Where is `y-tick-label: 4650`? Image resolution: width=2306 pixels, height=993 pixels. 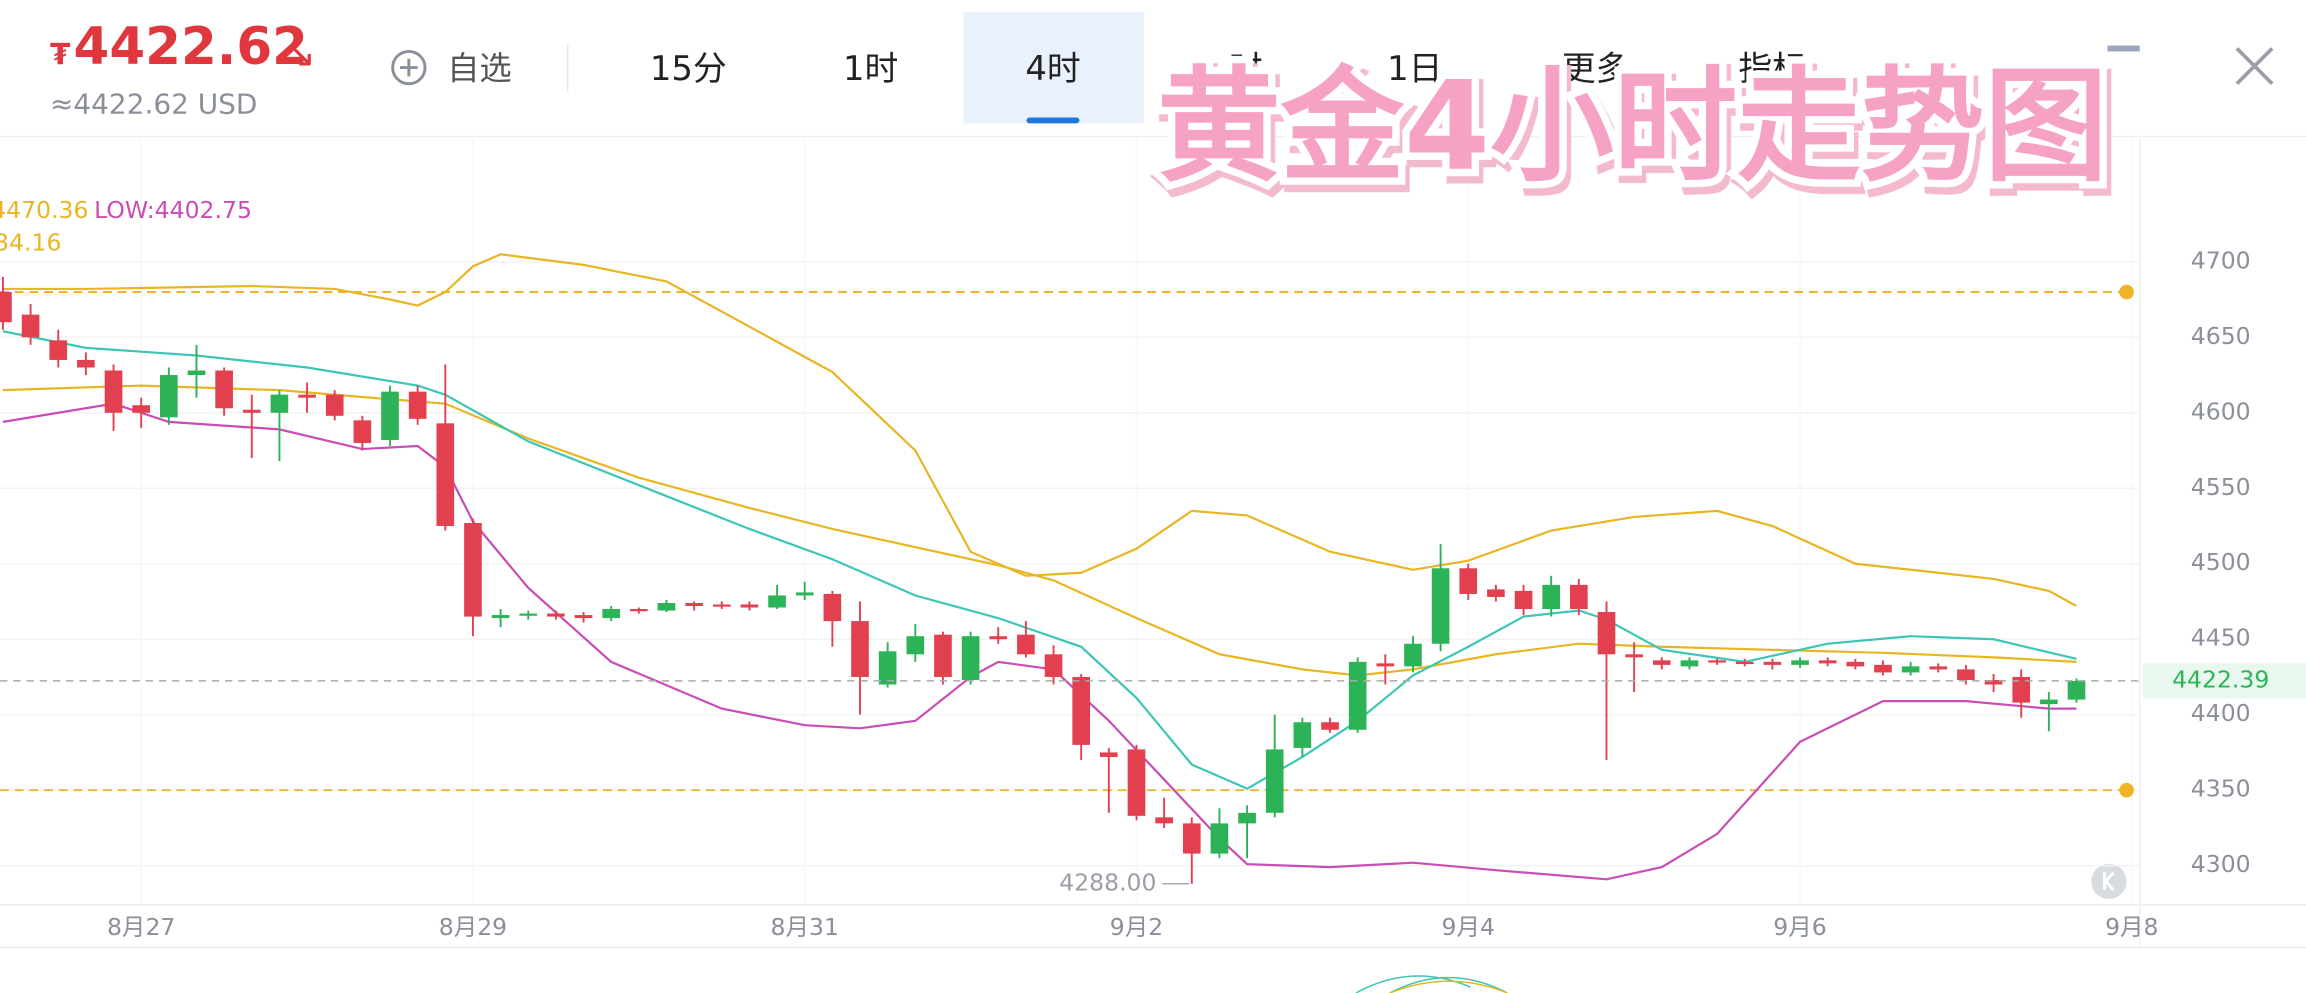
y-tick-label: 4650 is located at coordinates (2221, 336).